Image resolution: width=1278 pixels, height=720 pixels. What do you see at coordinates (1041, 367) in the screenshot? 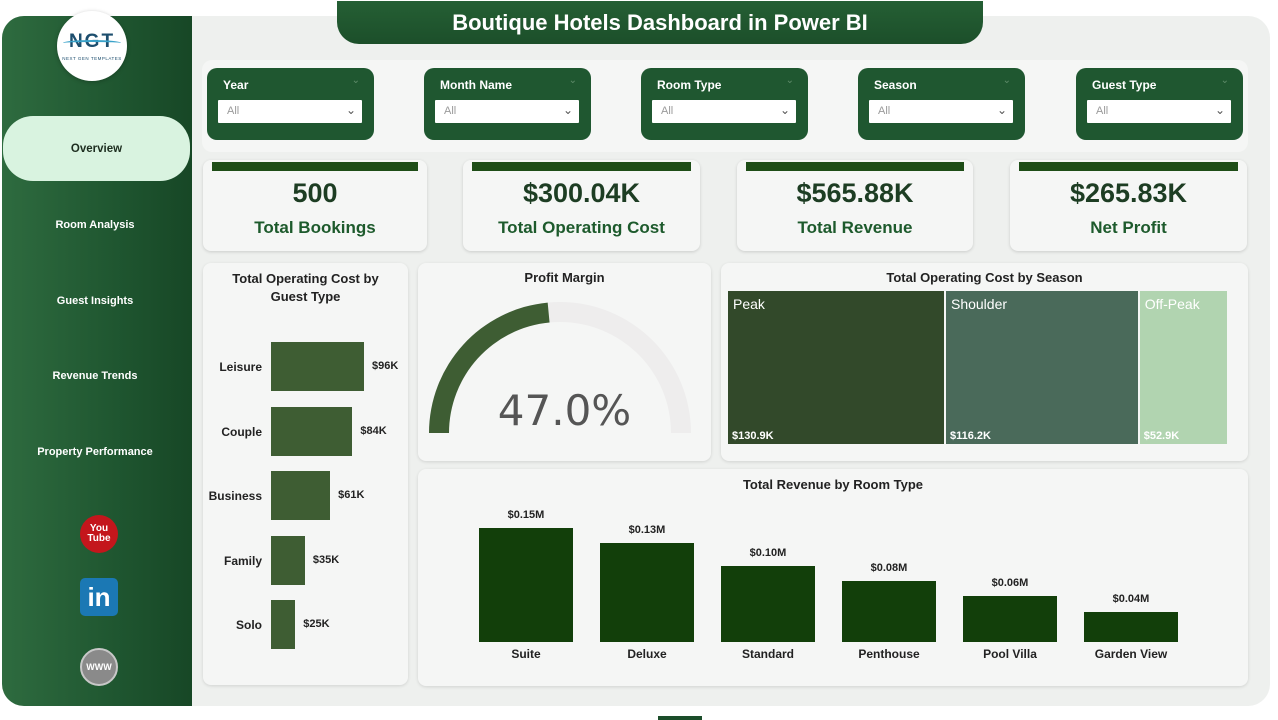
I see `treemap-cell-shoulder: Shoulder $116.2K` at bounding box center [1041, 367].